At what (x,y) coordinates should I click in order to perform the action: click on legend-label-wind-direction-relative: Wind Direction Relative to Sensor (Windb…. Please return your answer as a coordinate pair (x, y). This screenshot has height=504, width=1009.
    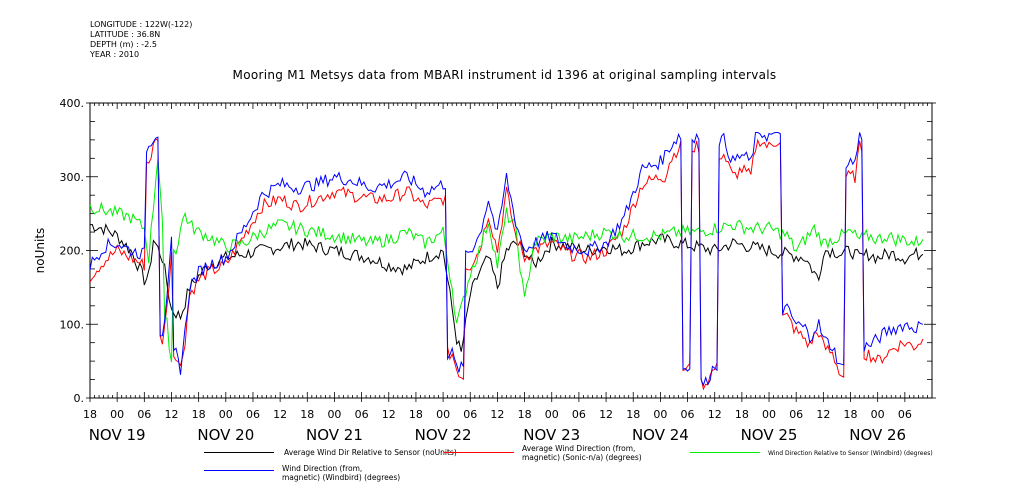
    Looking at the image, I should click on (850, 453).